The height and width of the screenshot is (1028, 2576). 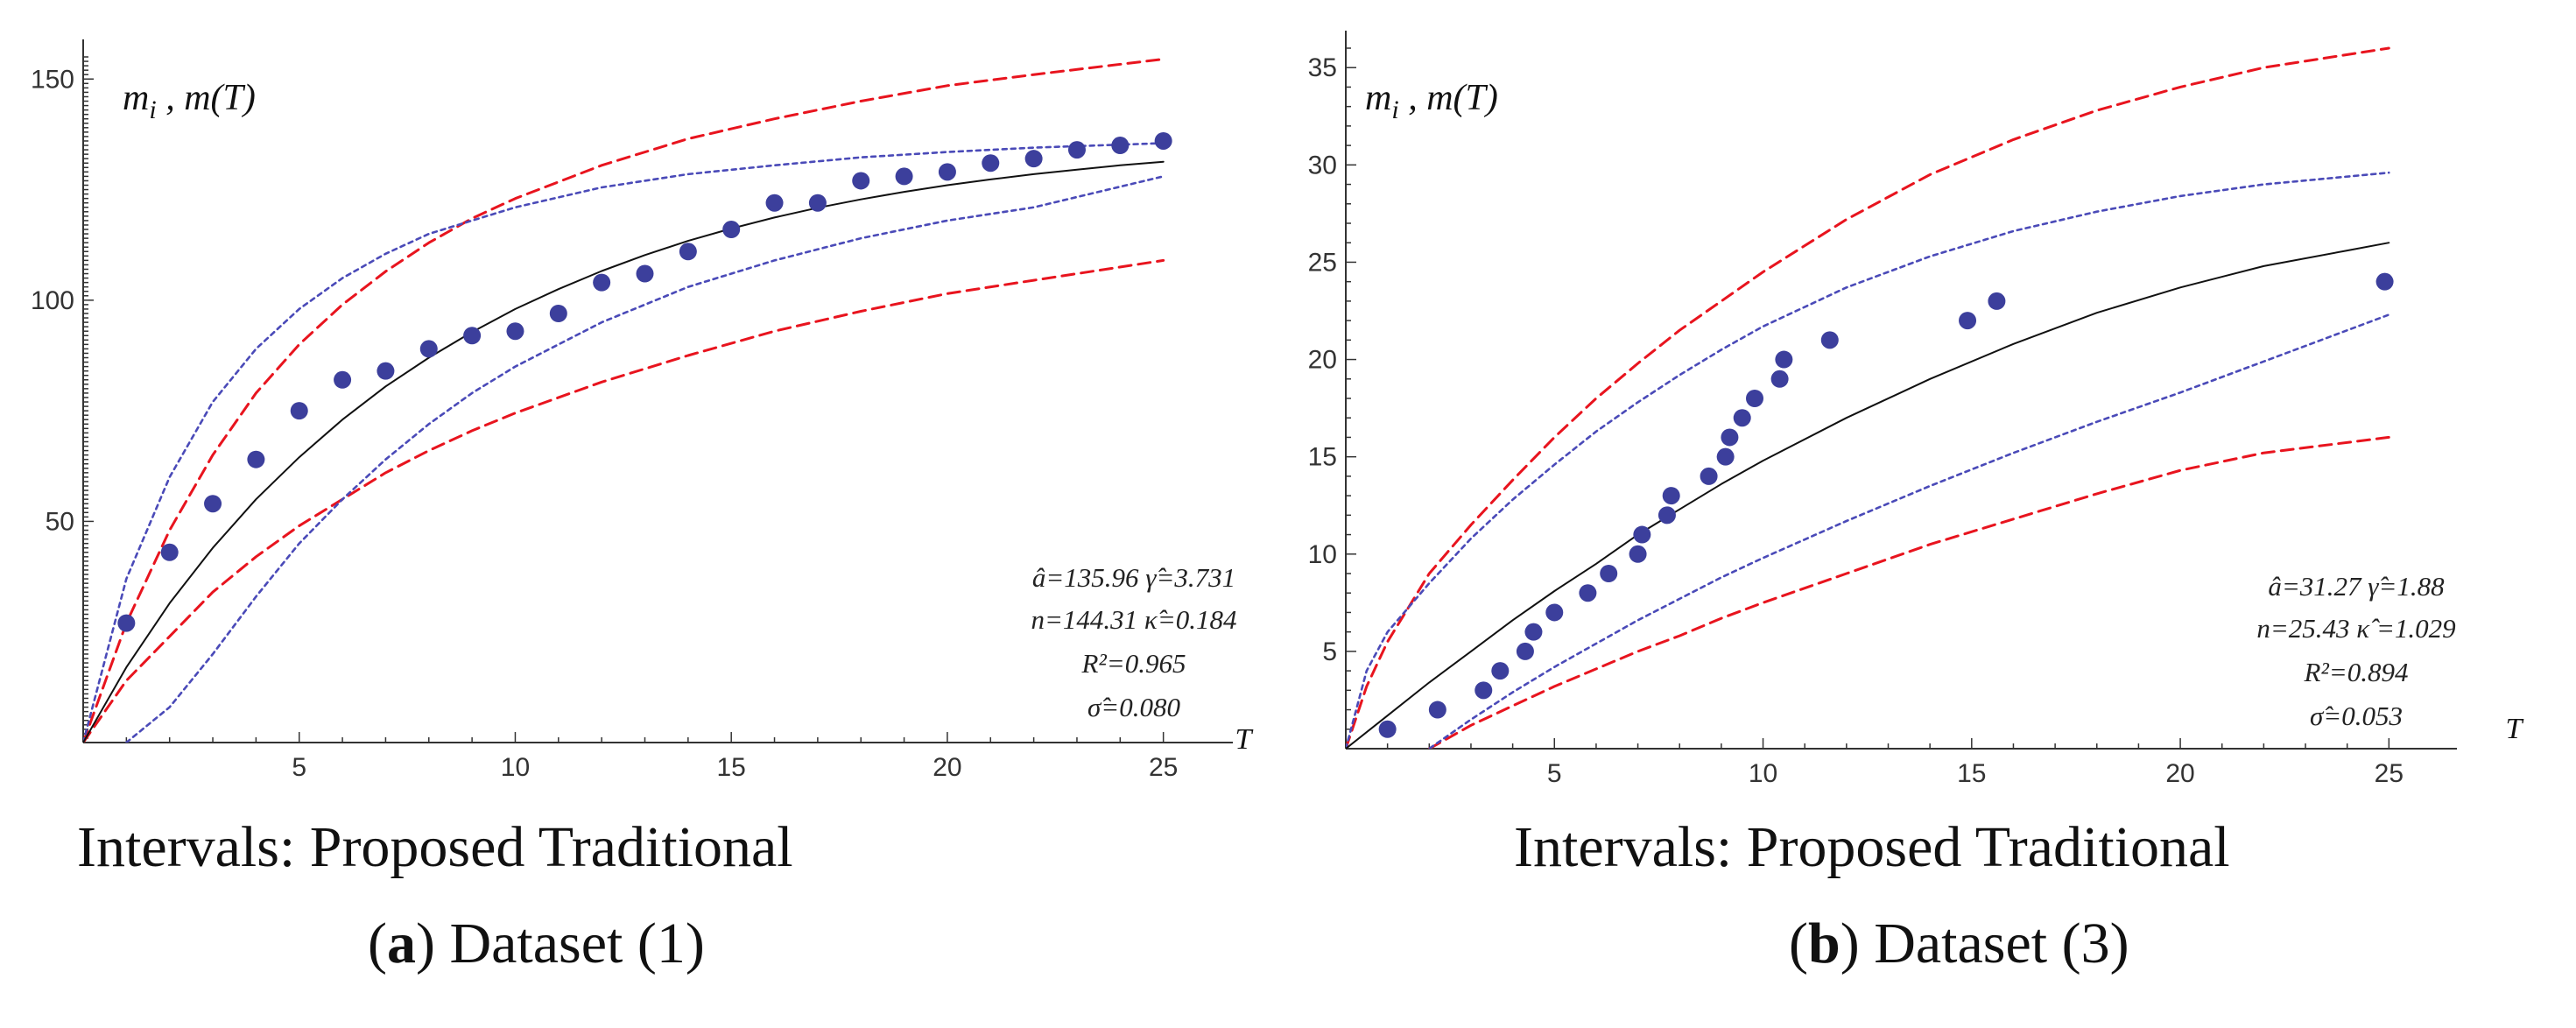 What do you see at coordinates (152, 109) in the screenshot?
I see `y-axis-label-sub-a: i` at bounding box center [152, 109].